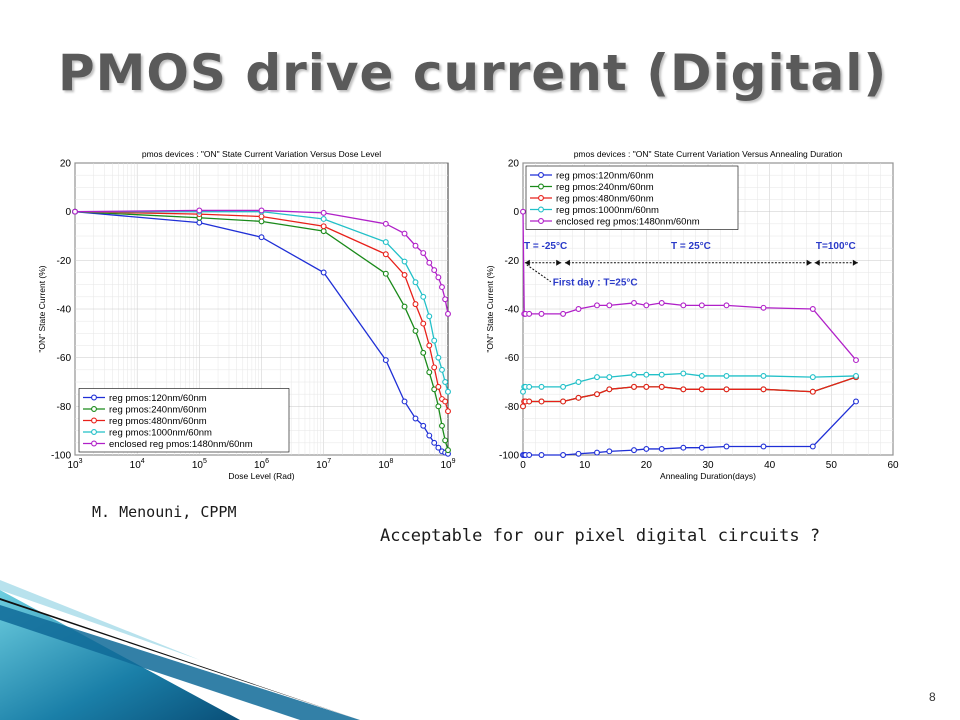 The height and width of the screenshot is (720, 960). Describe the element at coordinates (605, 199) in the screenshot. I see `legend-entry: reg pmos:480nm/60nm` at that location.